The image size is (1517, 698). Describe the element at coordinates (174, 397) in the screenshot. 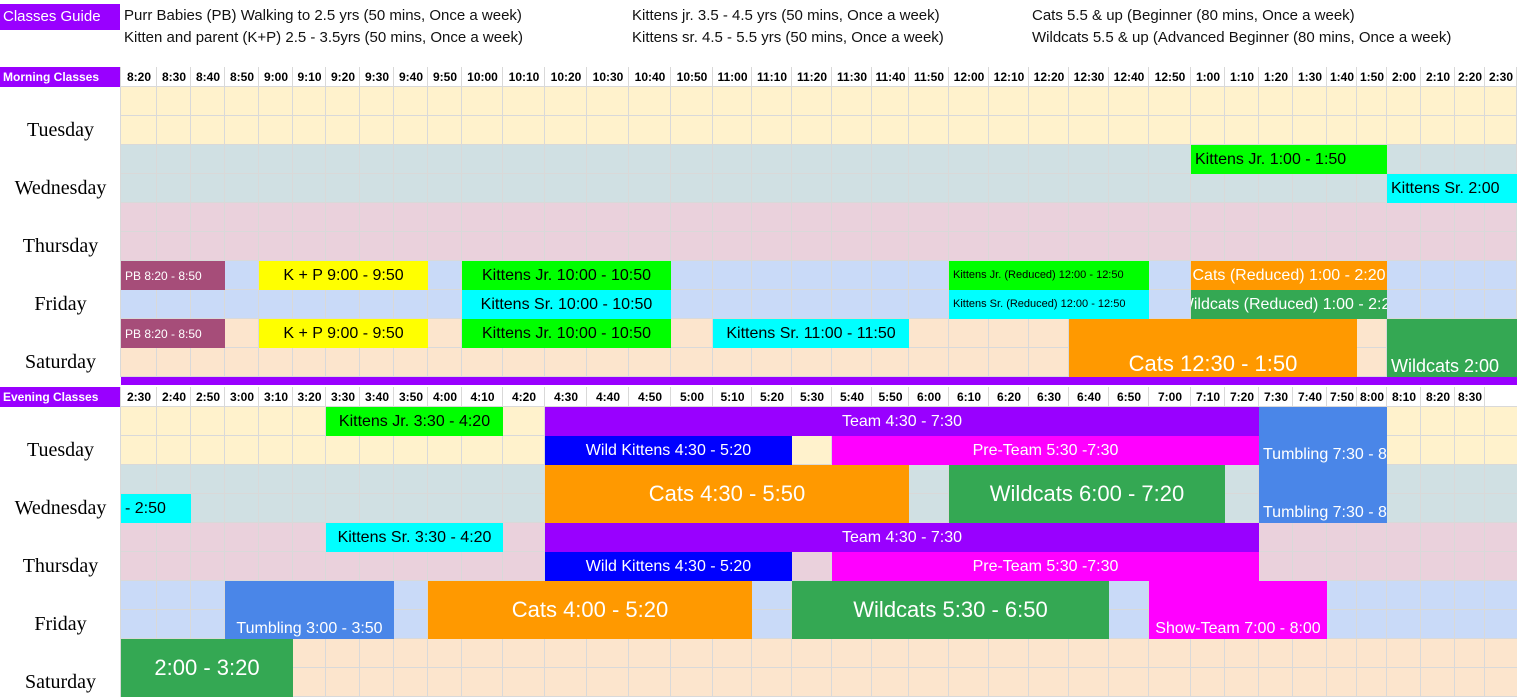

I see `evening-time-col: 2:40` at that location.